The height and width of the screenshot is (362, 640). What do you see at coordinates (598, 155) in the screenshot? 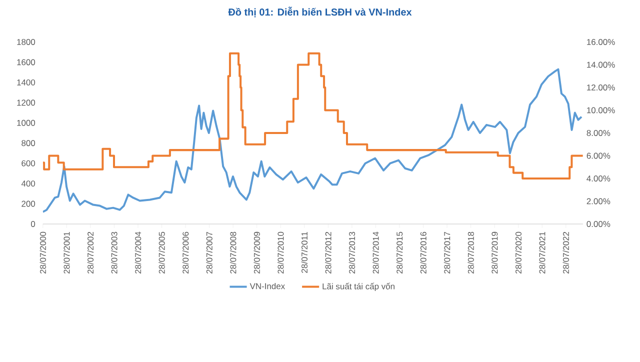
I see `y2-tick-label: 6.00%` at bounding box center [598, 155].